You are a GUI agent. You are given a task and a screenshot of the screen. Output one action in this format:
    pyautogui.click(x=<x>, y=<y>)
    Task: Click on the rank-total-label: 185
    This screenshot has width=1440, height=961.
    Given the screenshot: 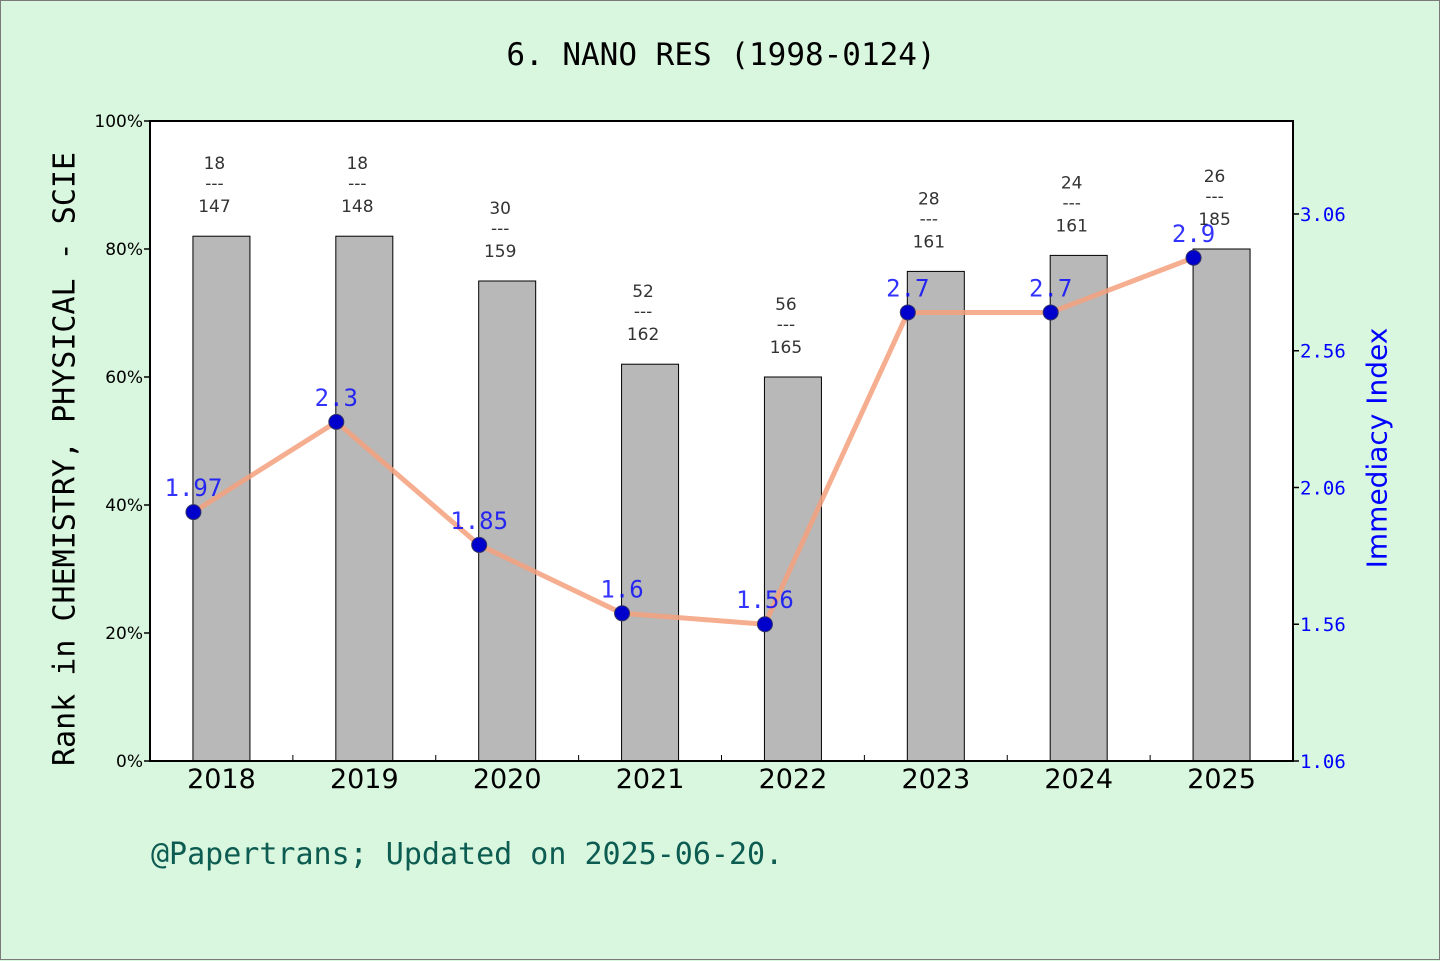 What is the action you would take?
    pyautogui.click(x=1214, y=220)
    